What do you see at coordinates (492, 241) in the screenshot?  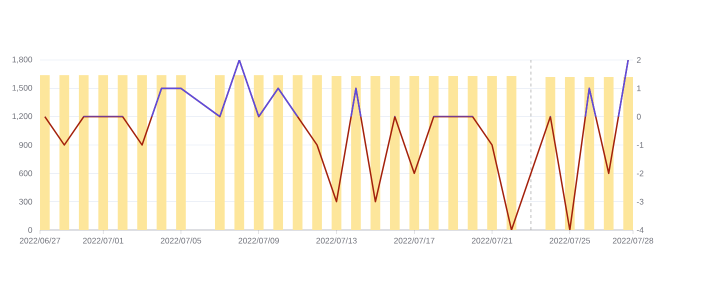 I see `x-tick-label: 2022/07/21` at bounding box center [492, 241].